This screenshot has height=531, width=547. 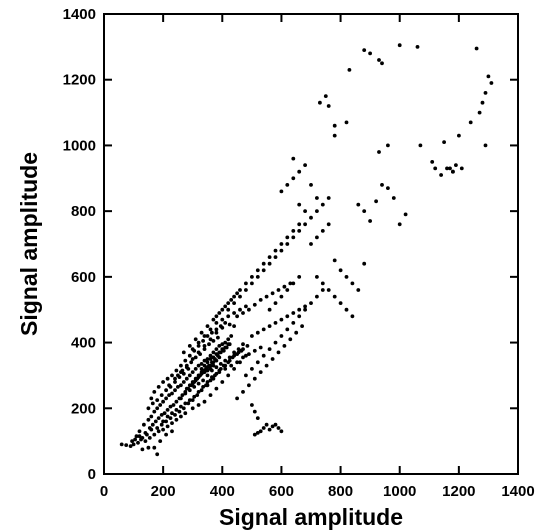 What do you see at coordinates (104, 491) in the screenshot?
I see `x-tick-label: 0` at bounding box center [104, 491].